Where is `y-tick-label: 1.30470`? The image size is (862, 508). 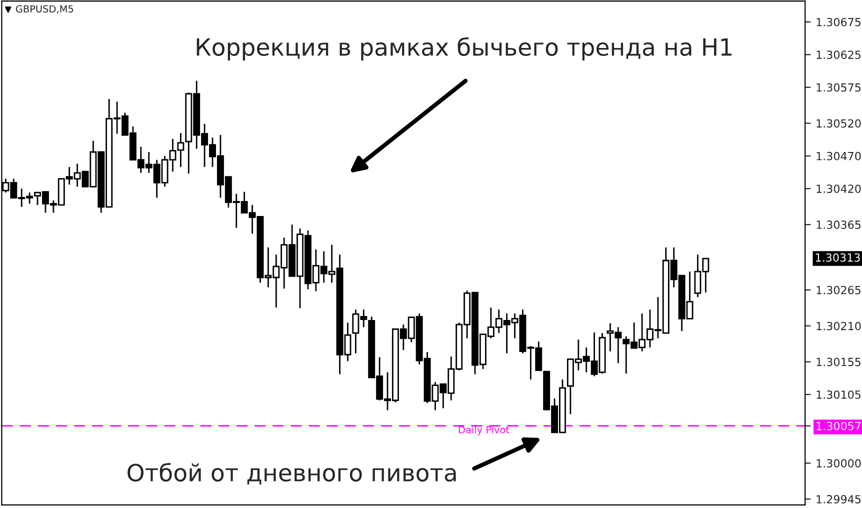
y-tick-label: 1.30470 is located at coordinates (838, 156).